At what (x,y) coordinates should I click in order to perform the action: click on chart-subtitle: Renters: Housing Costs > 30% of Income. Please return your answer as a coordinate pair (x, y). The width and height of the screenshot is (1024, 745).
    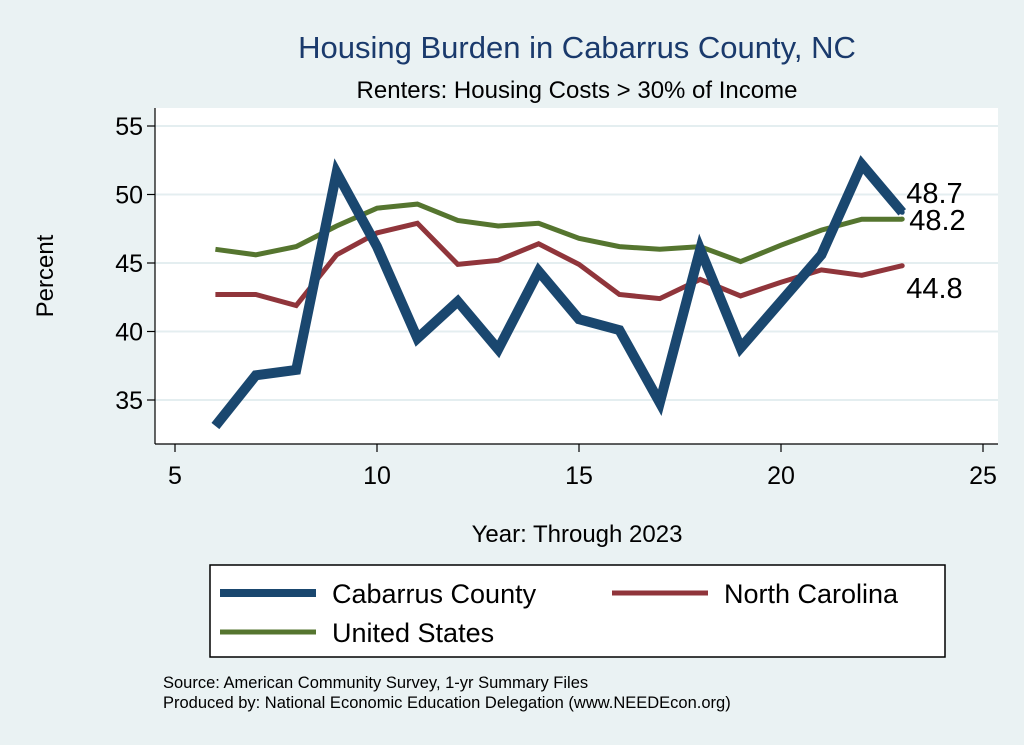
    Looking at the image, I should click on (577, 90).